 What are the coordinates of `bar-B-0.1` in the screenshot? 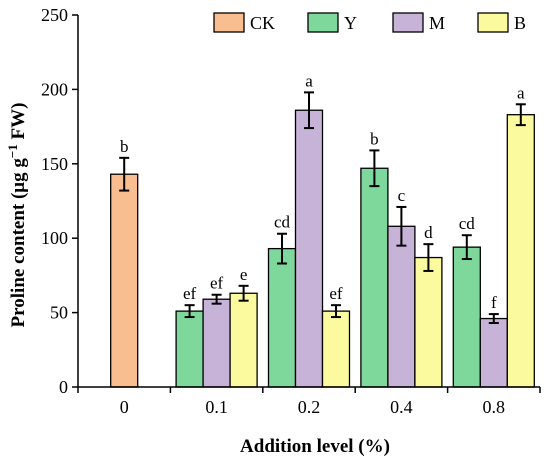 It's located at (243, 340).